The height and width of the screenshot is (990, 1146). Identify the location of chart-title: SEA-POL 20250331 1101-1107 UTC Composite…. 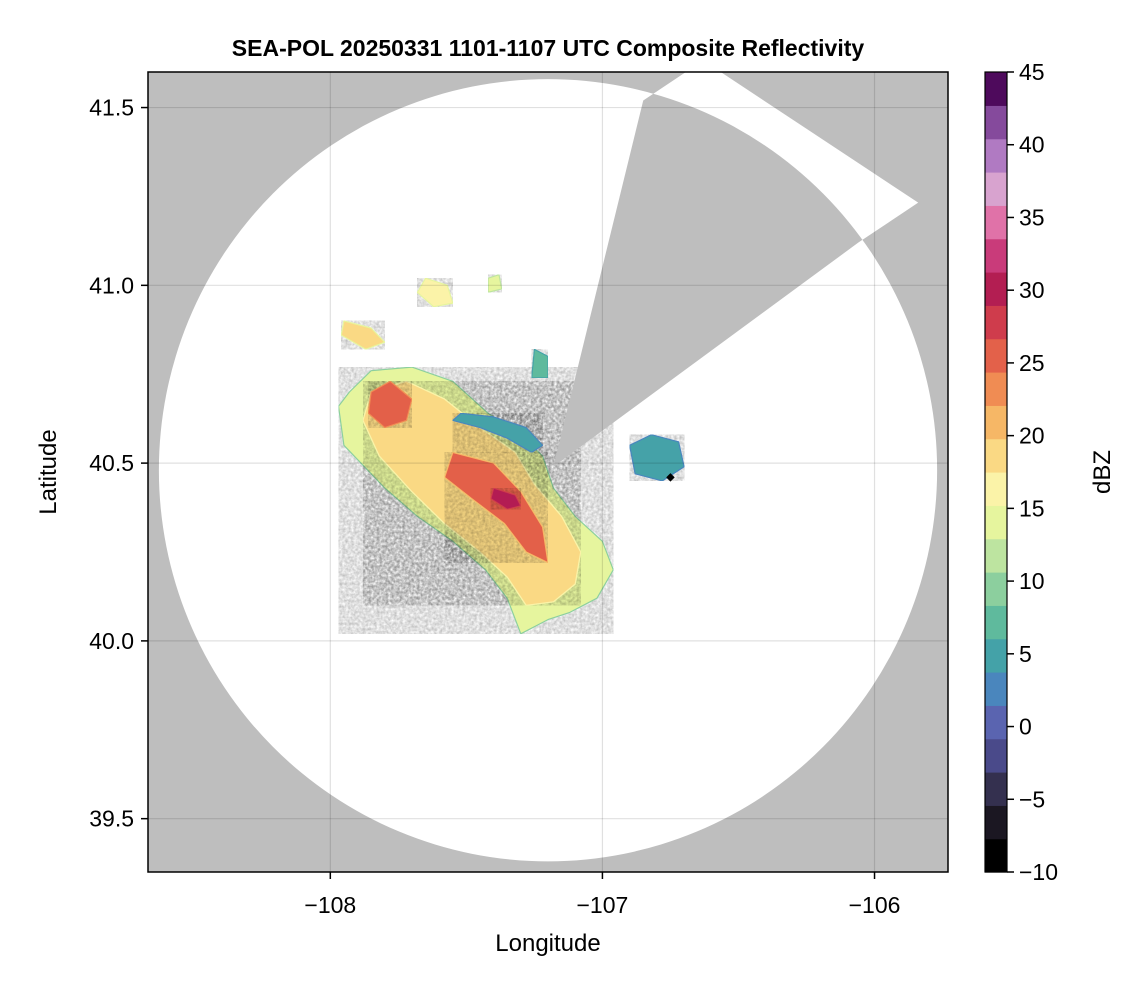
(548, 48).